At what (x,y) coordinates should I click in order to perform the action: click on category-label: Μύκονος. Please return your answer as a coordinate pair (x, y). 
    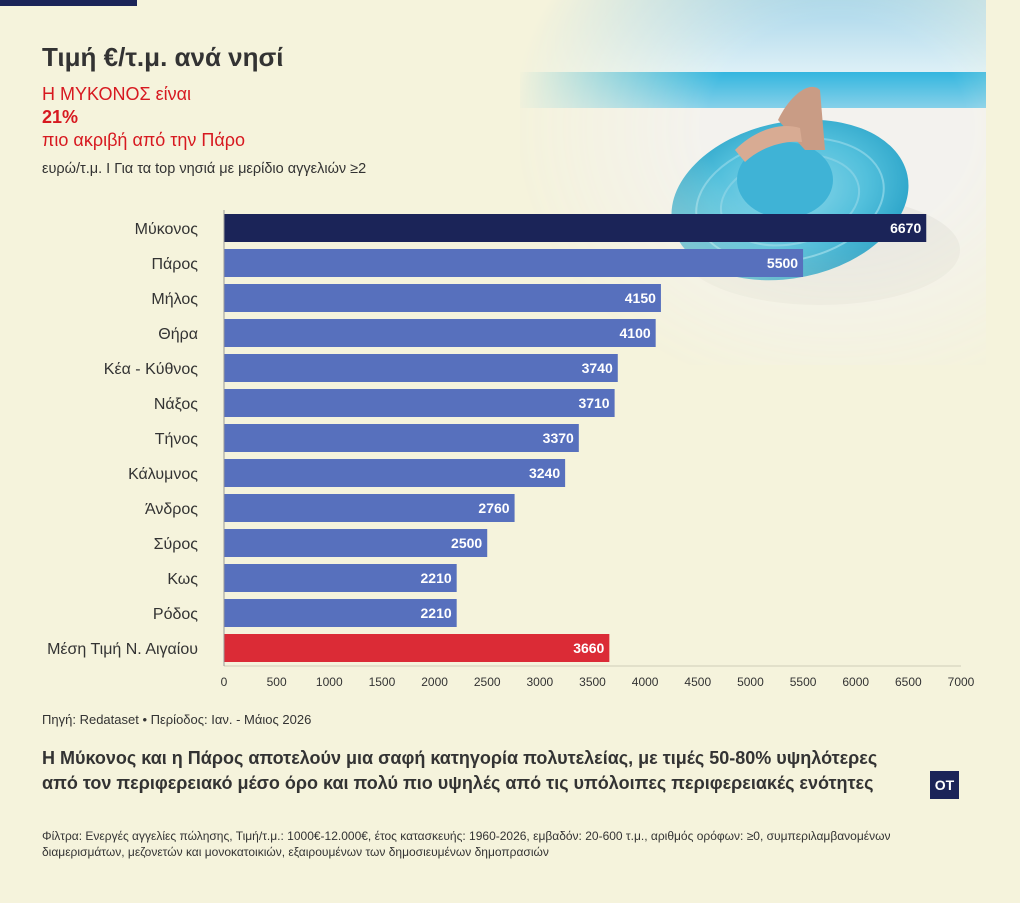
    Looking at the image, I should click on (167, 229).